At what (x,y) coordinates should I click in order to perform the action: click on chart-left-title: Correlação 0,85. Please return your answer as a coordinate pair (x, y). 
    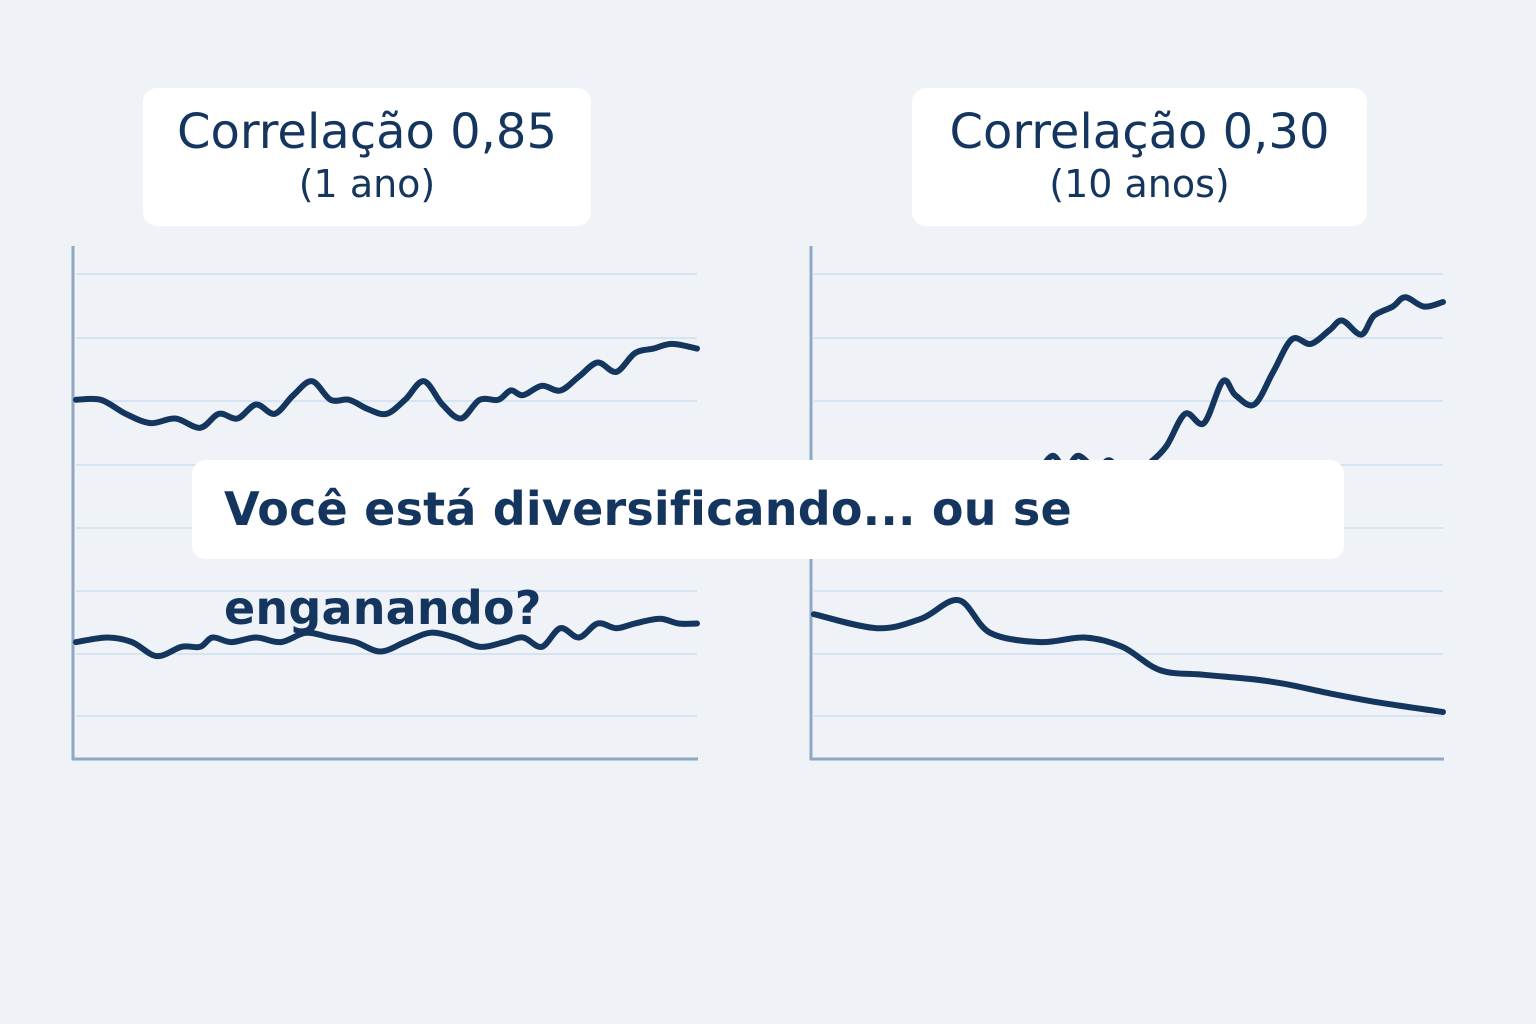
    Looking at the image, I should click on (367, 132).